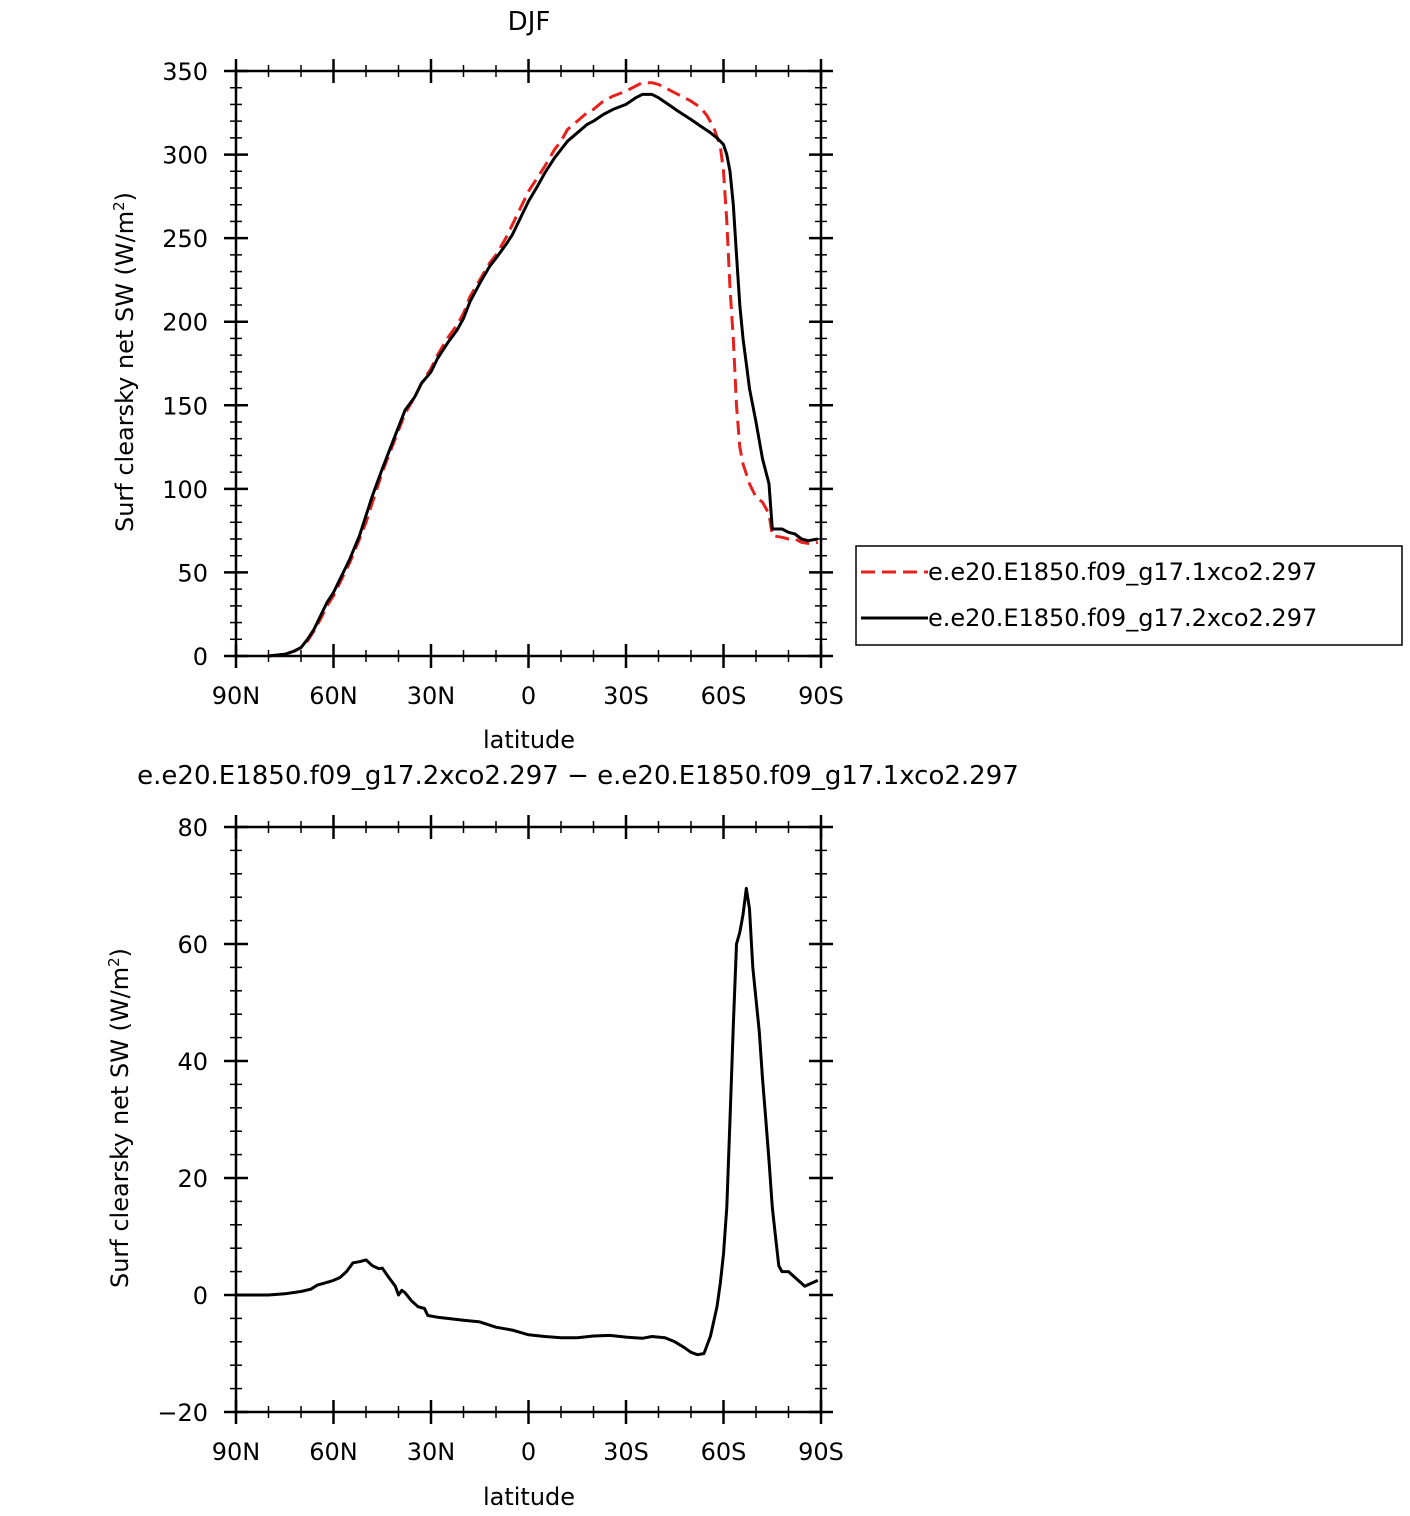  Describe the element at coordinates (529, 740) in the screenshot. I see `top-x-axis-label: latitude` at that location.